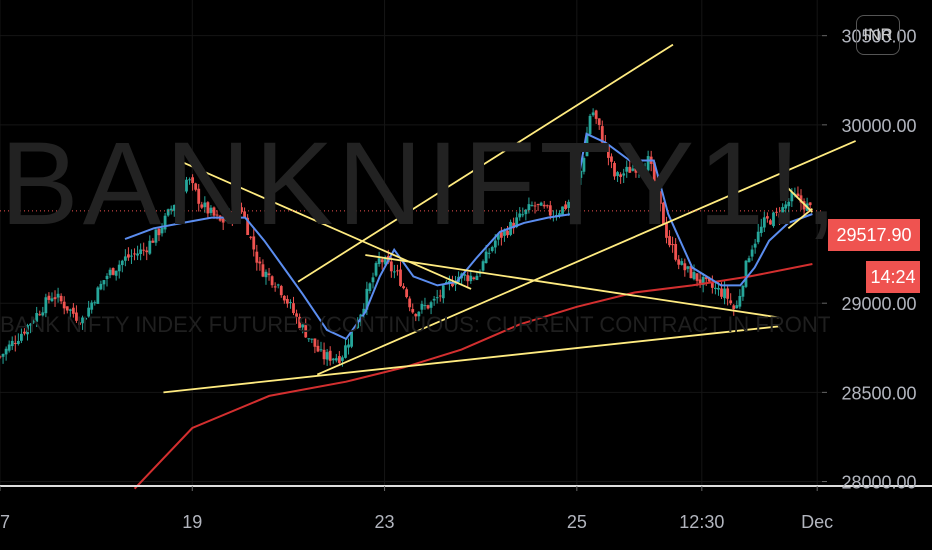  I want to click on x-tick-label: 12:30, so click(701, 522).